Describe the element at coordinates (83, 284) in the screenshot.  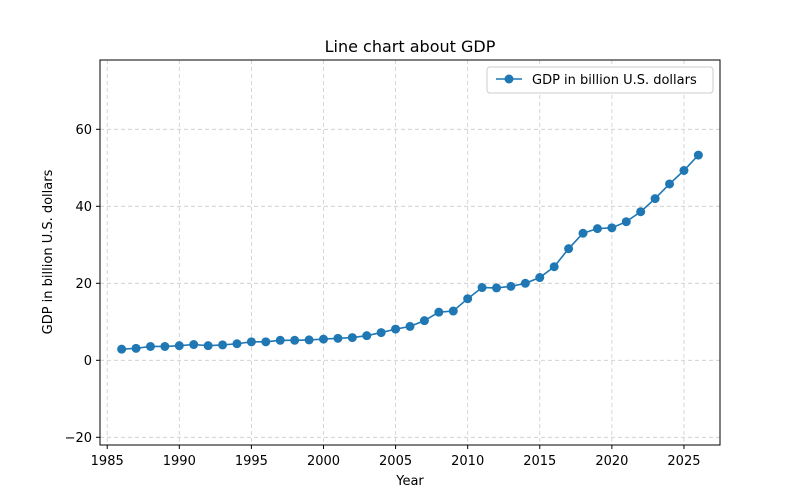
I see `y-tick-label: 20` at that location.